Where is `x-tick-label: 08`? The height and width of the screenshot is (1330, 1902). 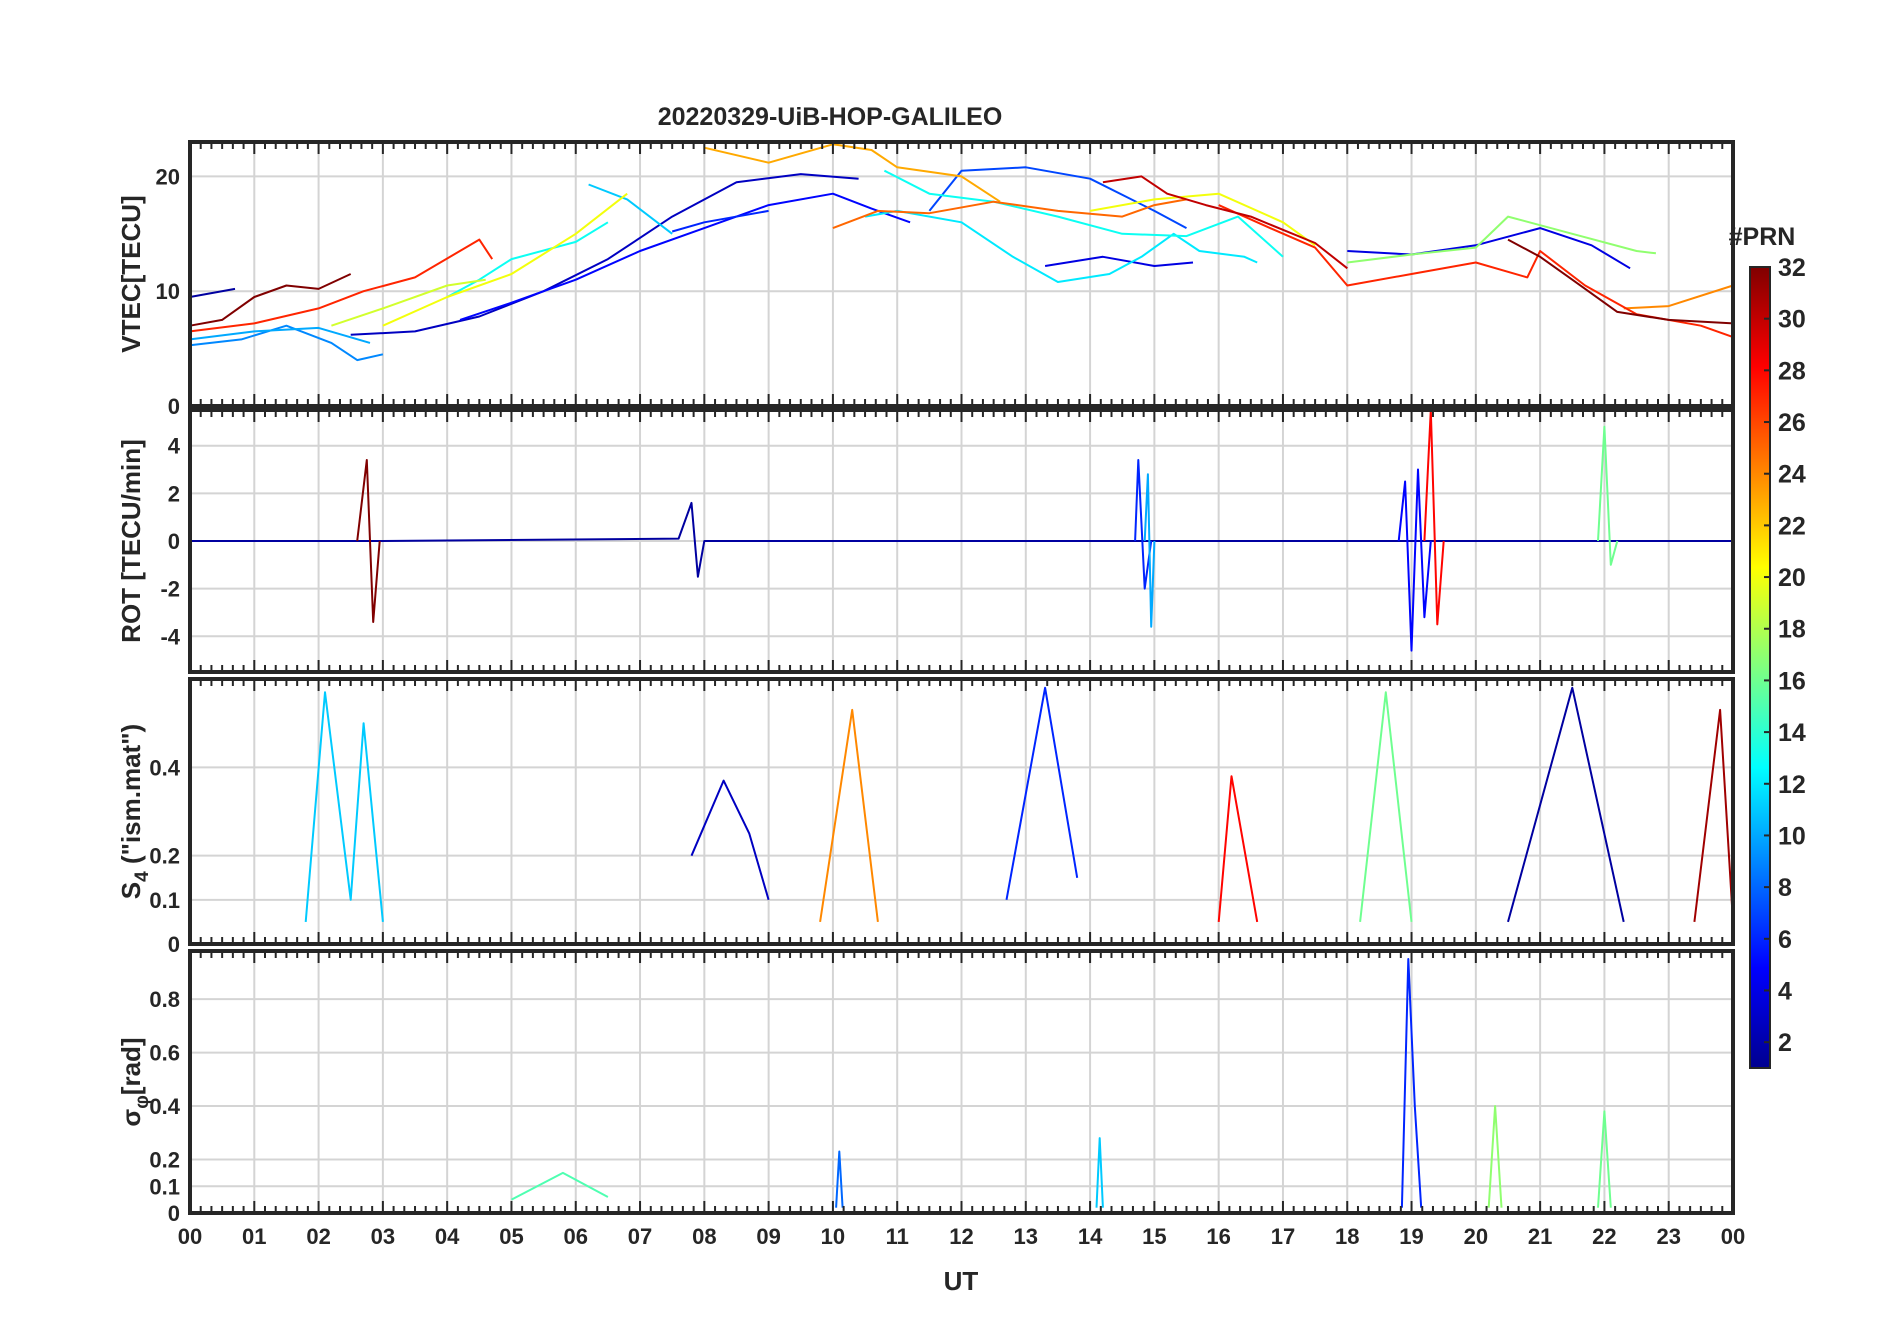
x-tick-label: 08 is located at coordinates (704, 1236).